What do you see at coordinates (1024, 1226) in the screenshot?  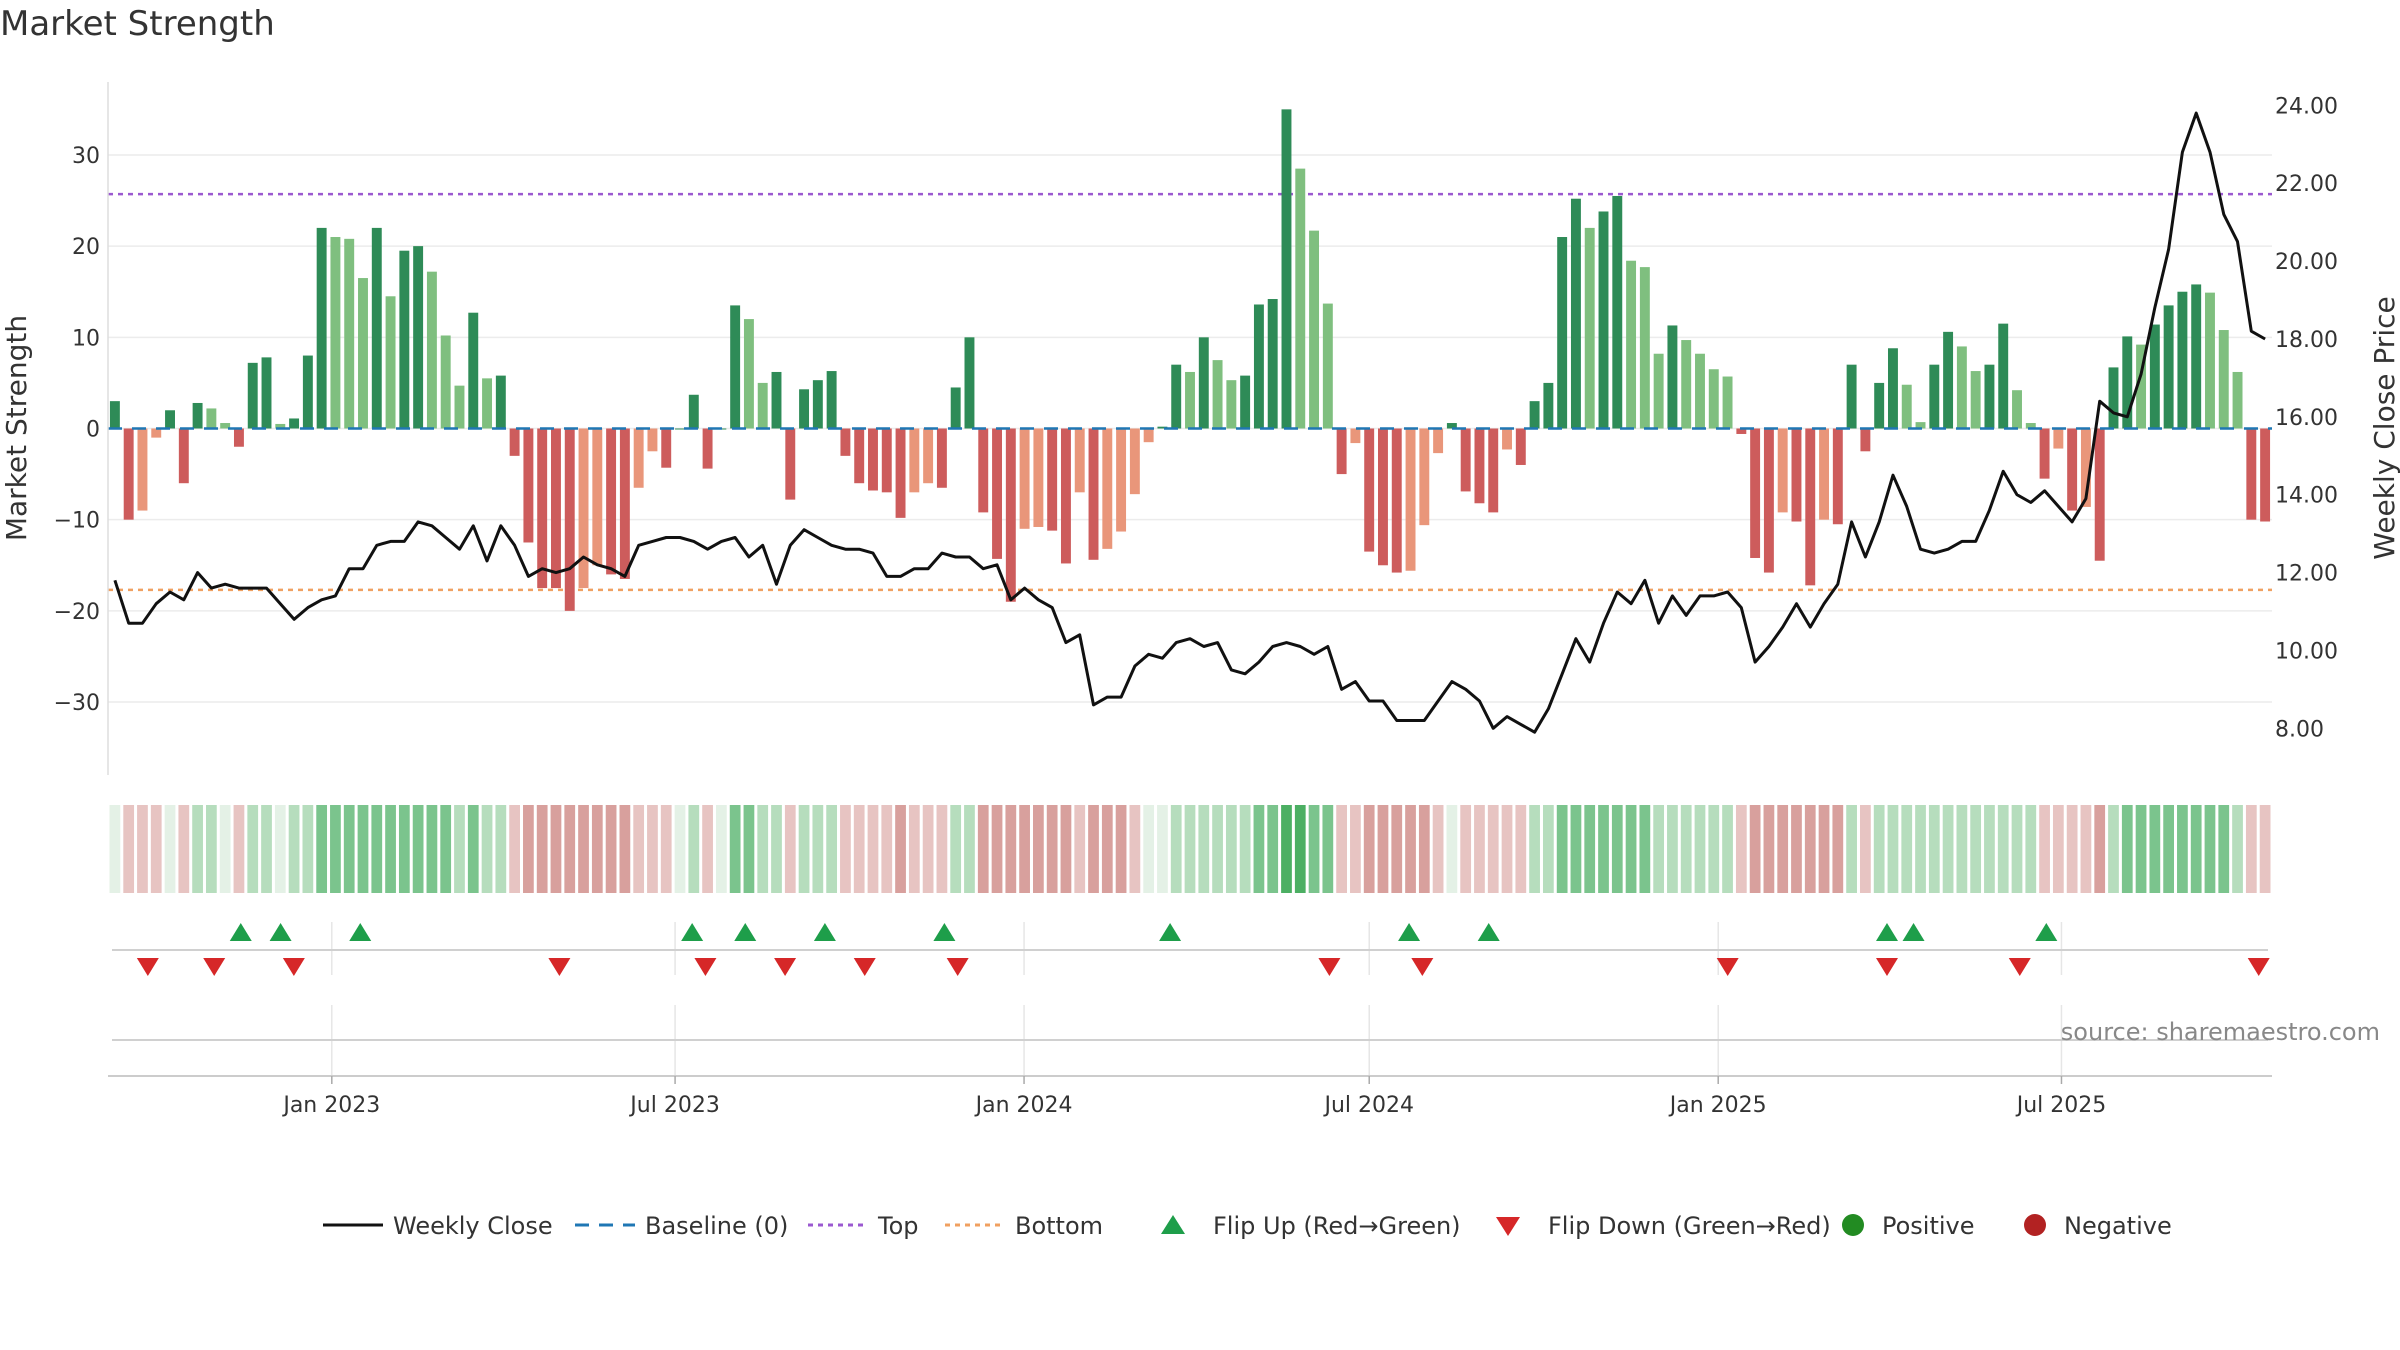 I see `legend-item: Bottom` at bounding box center [1024, 1226].